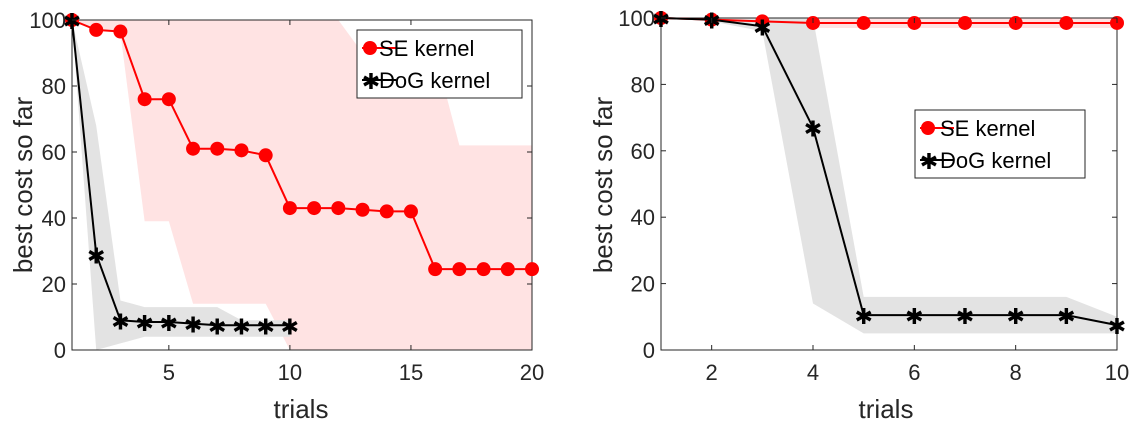 This screenshot has width=1135, height=421. What do you see at coordinates (914, 372) in the screenshot?
I see `x-tick-label: 6` at bounding box center [914, 372].